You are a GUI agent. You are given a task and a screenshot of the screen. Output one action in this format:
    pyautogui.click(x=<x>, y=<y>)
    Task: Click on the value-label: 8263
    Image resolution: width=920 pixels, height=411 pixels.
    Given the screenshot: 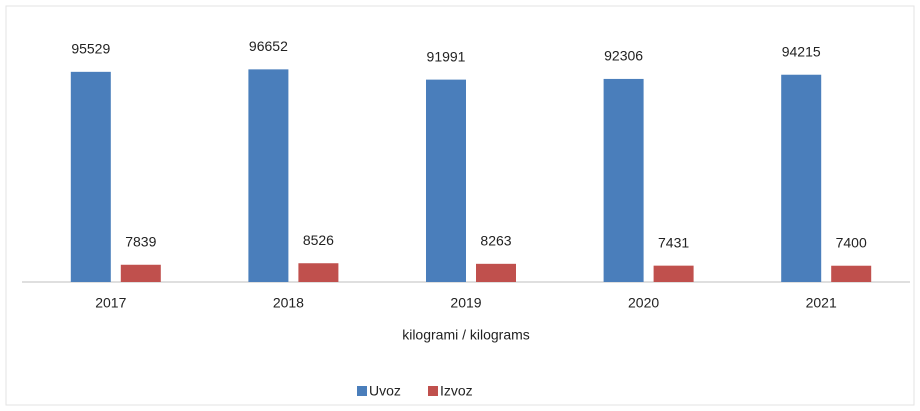 What is the action you would take?
    pyautogui.click(x=495, y=241)
    